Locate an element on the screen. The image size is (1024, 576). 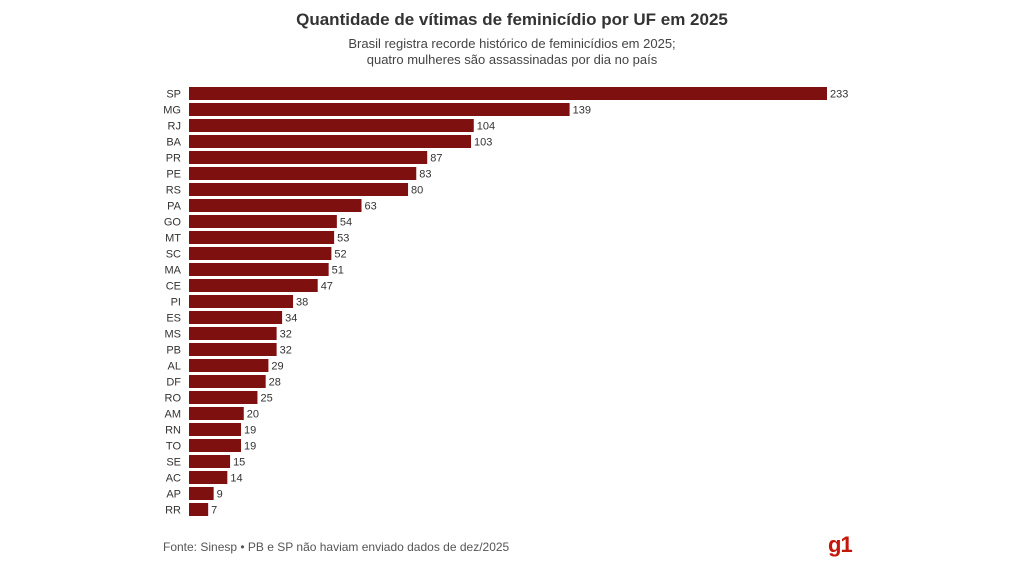
value-label-es: 34 is located at coordinates (291, 319).